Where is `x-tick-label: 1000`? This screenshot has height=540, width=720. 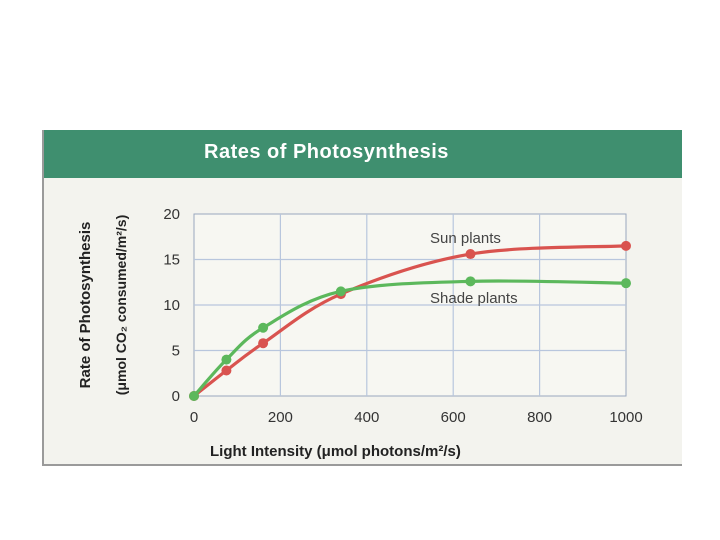
x-tick-label: 1000 is located at coordinates (625, 417).